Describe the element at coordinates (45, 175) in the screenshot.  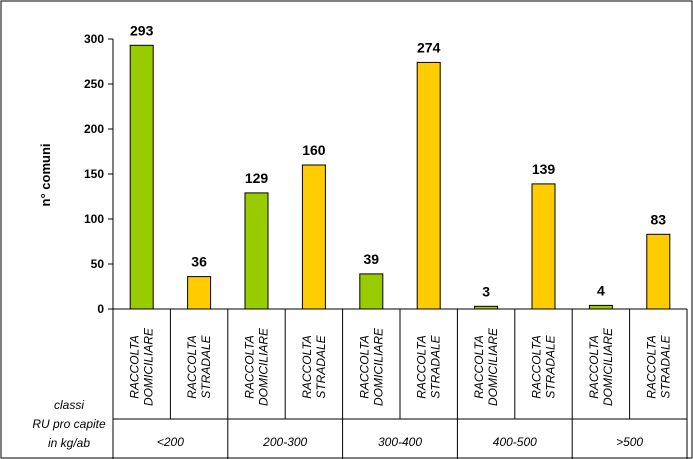
I see `y-axis-title: n° comuni` at that location.